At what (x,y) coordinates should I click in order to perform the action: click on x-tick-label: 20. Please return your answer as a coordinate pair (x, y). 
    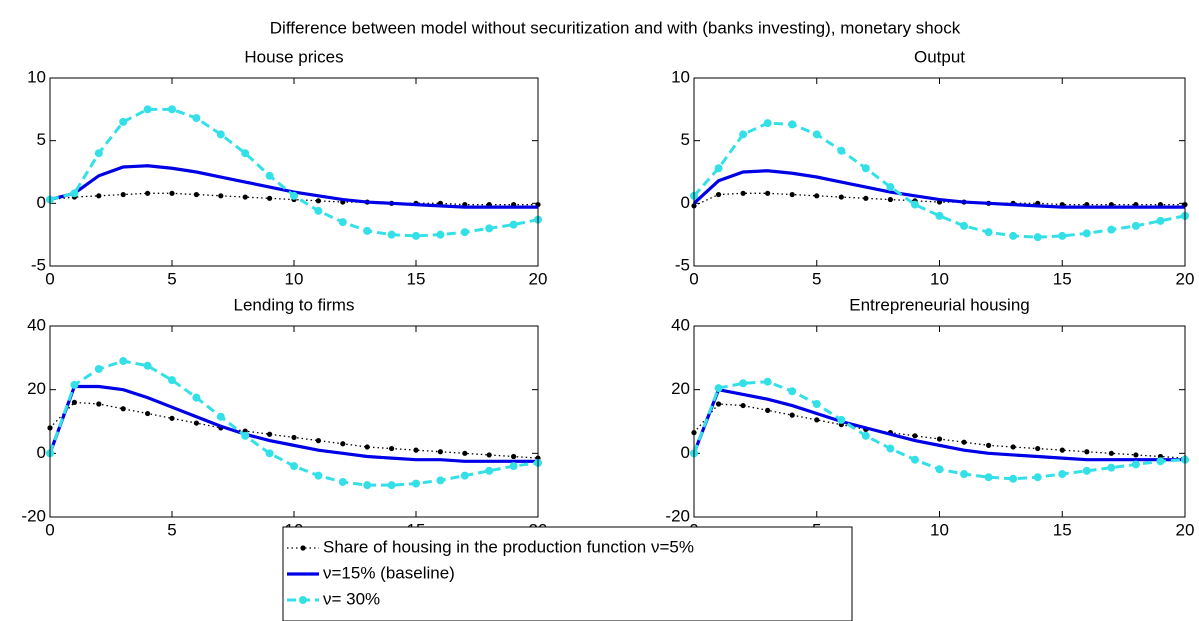
    Looking at the image, I should click on (1185, 529).